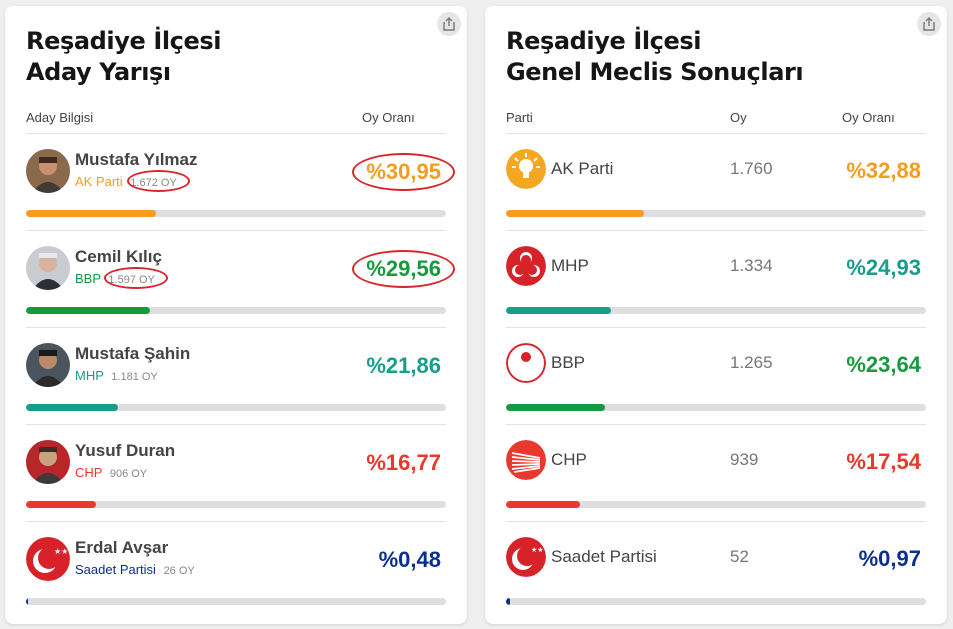 This screenshot has width=953, height=629. Describe the element at coordinates (131, 280) in the screenshot. I see `candidate-votes: 1.597 OY` at that location.